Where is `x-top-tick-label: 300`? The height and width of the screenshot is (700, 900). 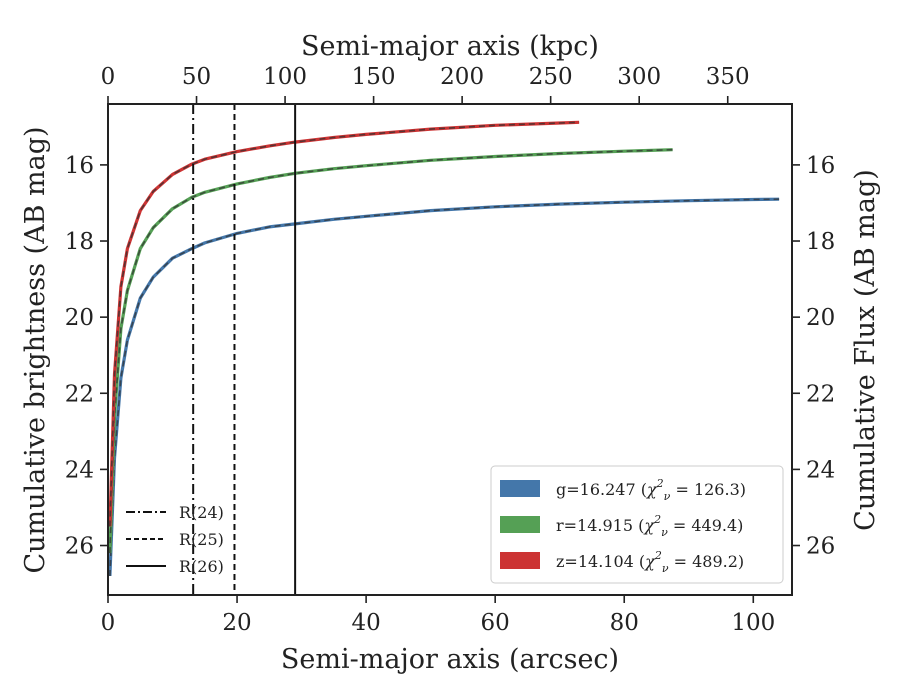
x-top-tick-label: 300 is located at coordinates (639, 77).